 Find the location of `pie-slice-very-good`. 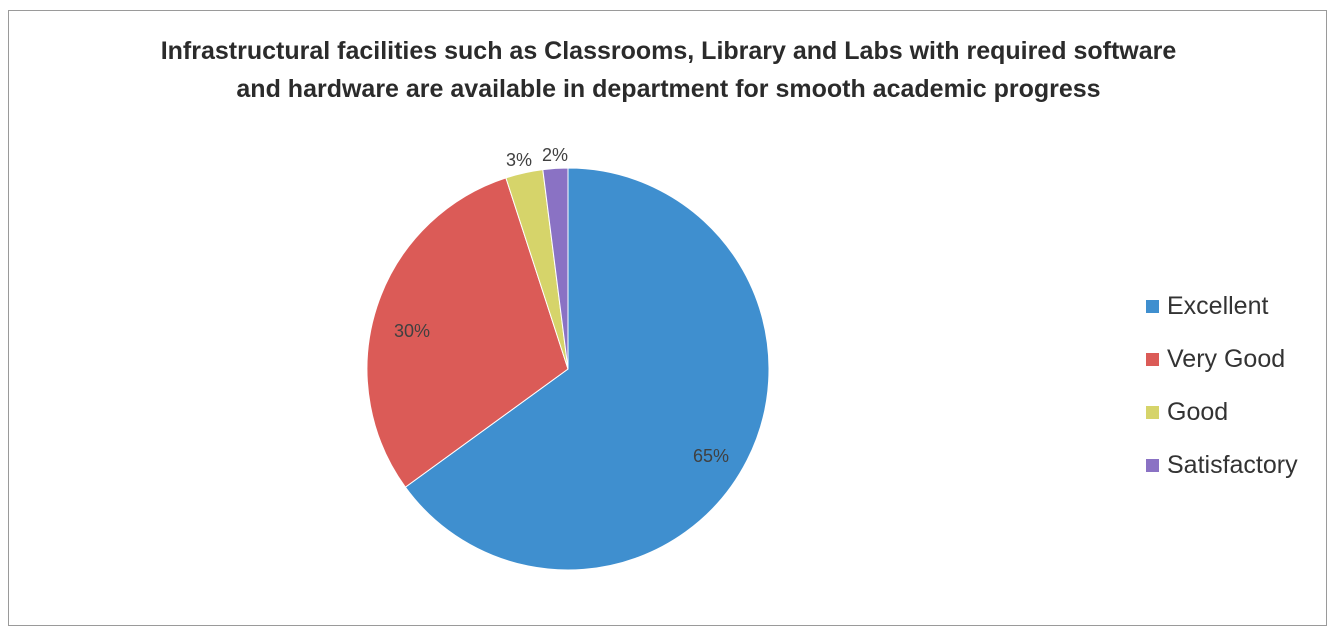

pie-slice-very-good is located at coordinates (467, 332).